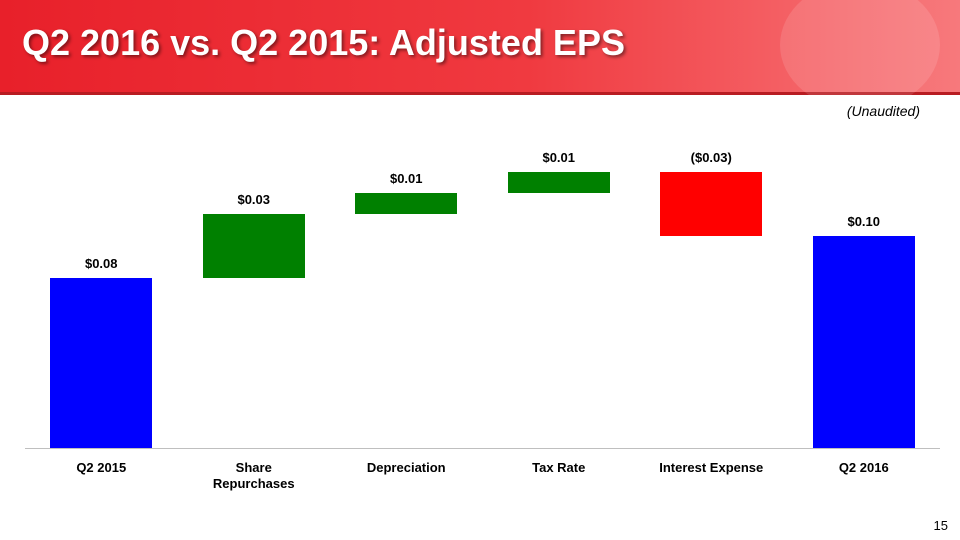 The image size is (960, 540). What do you see at coordinates (482, 448) in the screenshot?
I see `baseline` at bounding box center [482, 448].